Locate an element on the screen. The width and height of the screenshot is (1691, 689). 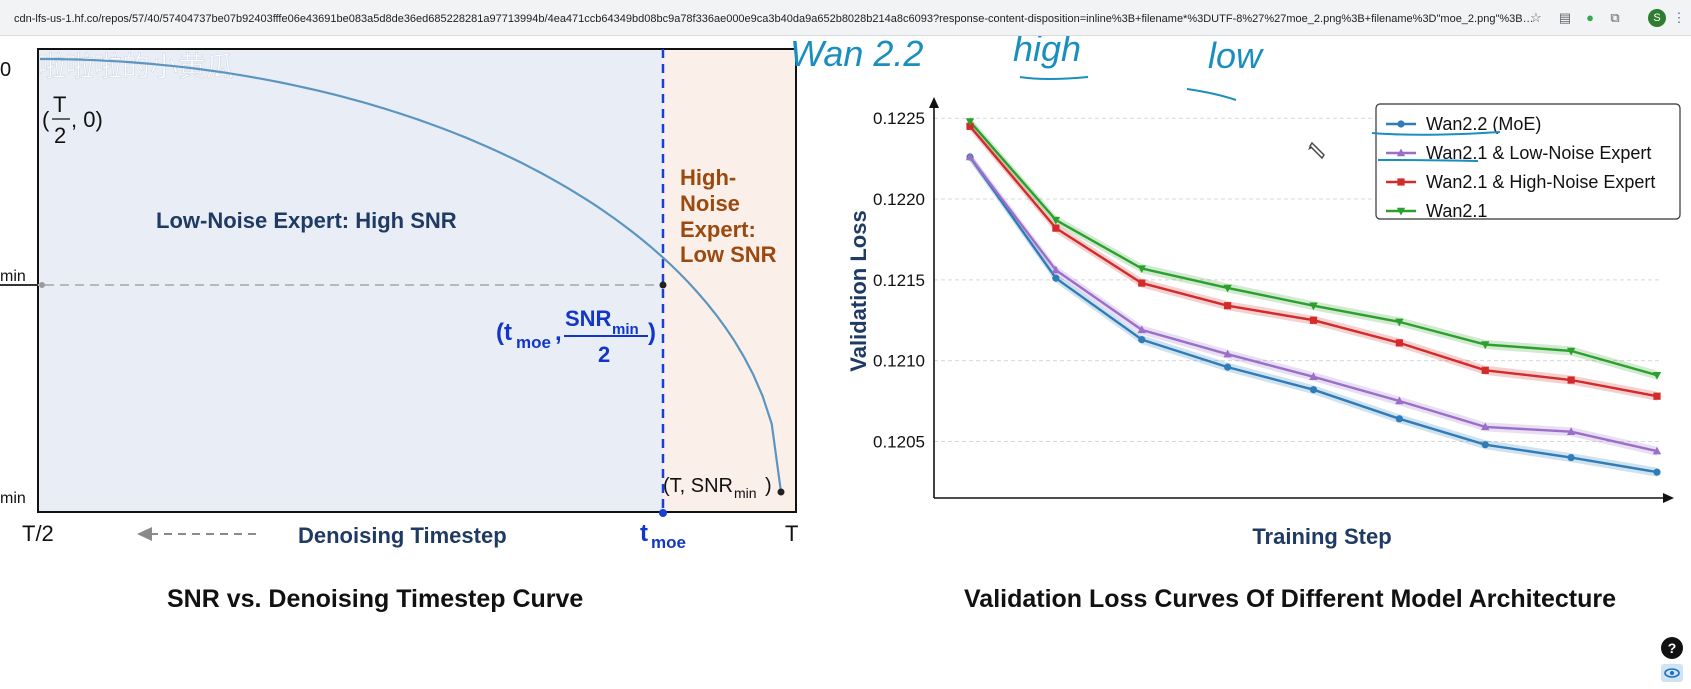
y-label-snr-min: min is located at coordinates (13, 498).